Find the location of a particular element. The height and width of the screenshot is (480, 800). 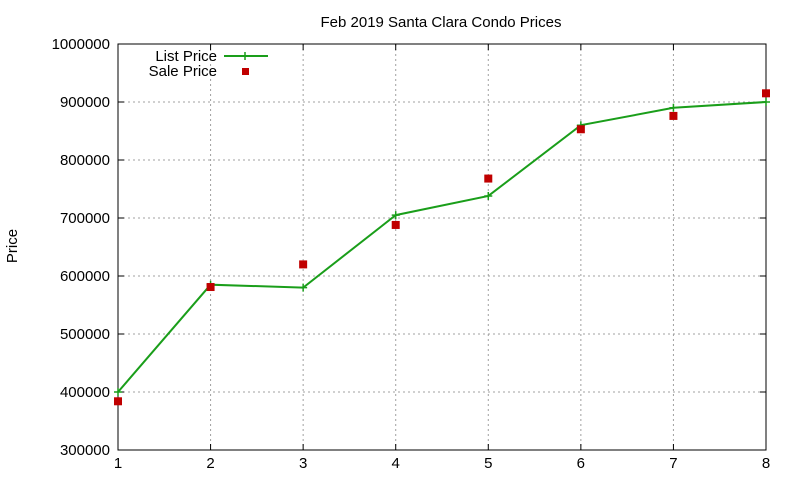

legend-entry-list-price: List Price is located at coordinates (211, 56).